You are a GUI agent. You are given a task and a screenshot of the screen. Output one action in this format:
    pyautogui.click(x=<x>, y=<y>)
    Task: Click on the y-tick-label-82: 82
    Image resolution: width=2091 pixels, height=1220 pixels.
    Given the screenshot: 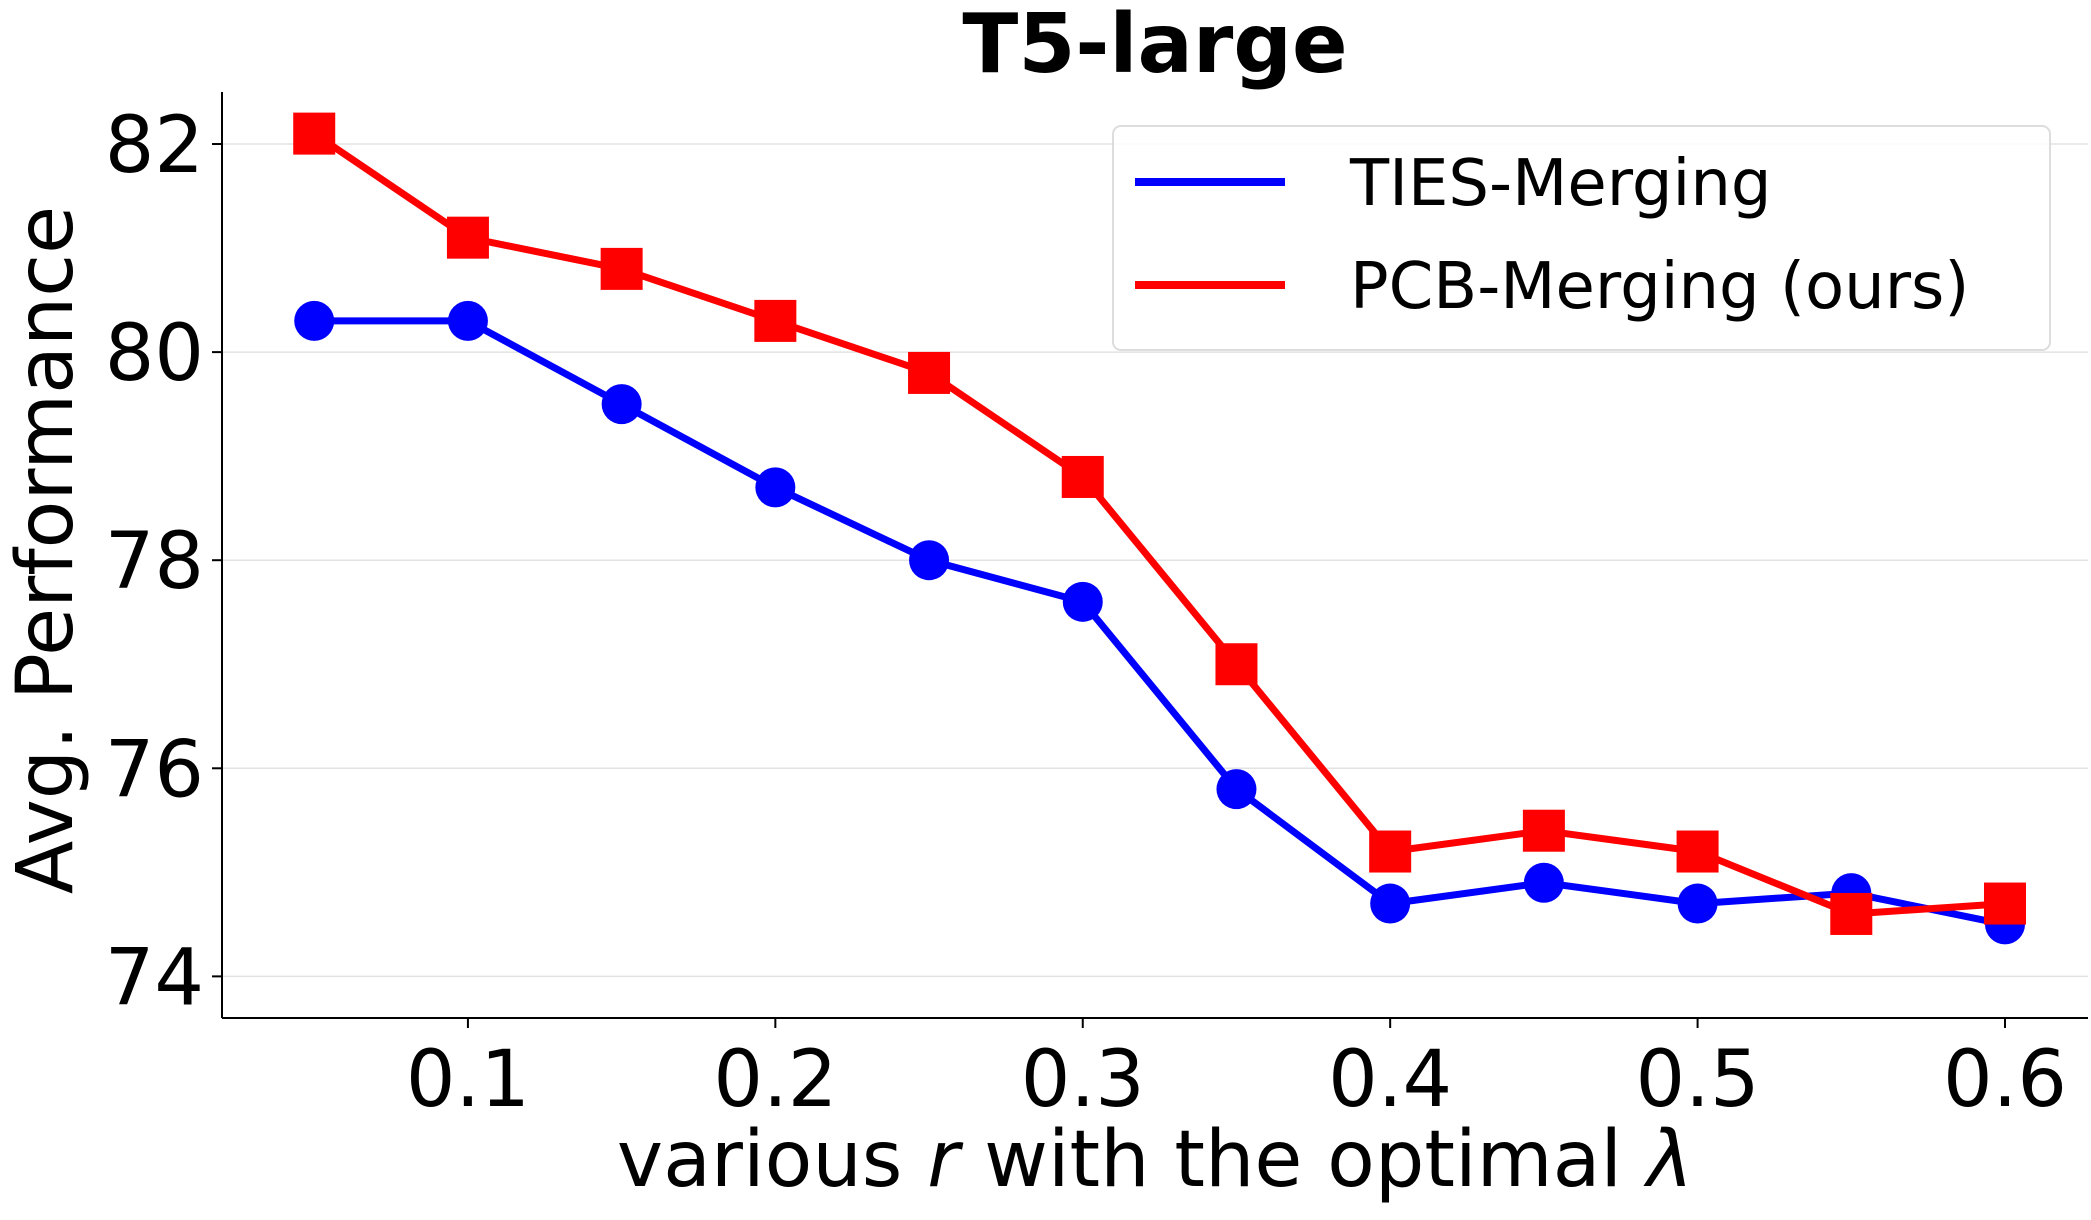 What is the action you would take?
    pyautogui.click(x=154, y=146)
    